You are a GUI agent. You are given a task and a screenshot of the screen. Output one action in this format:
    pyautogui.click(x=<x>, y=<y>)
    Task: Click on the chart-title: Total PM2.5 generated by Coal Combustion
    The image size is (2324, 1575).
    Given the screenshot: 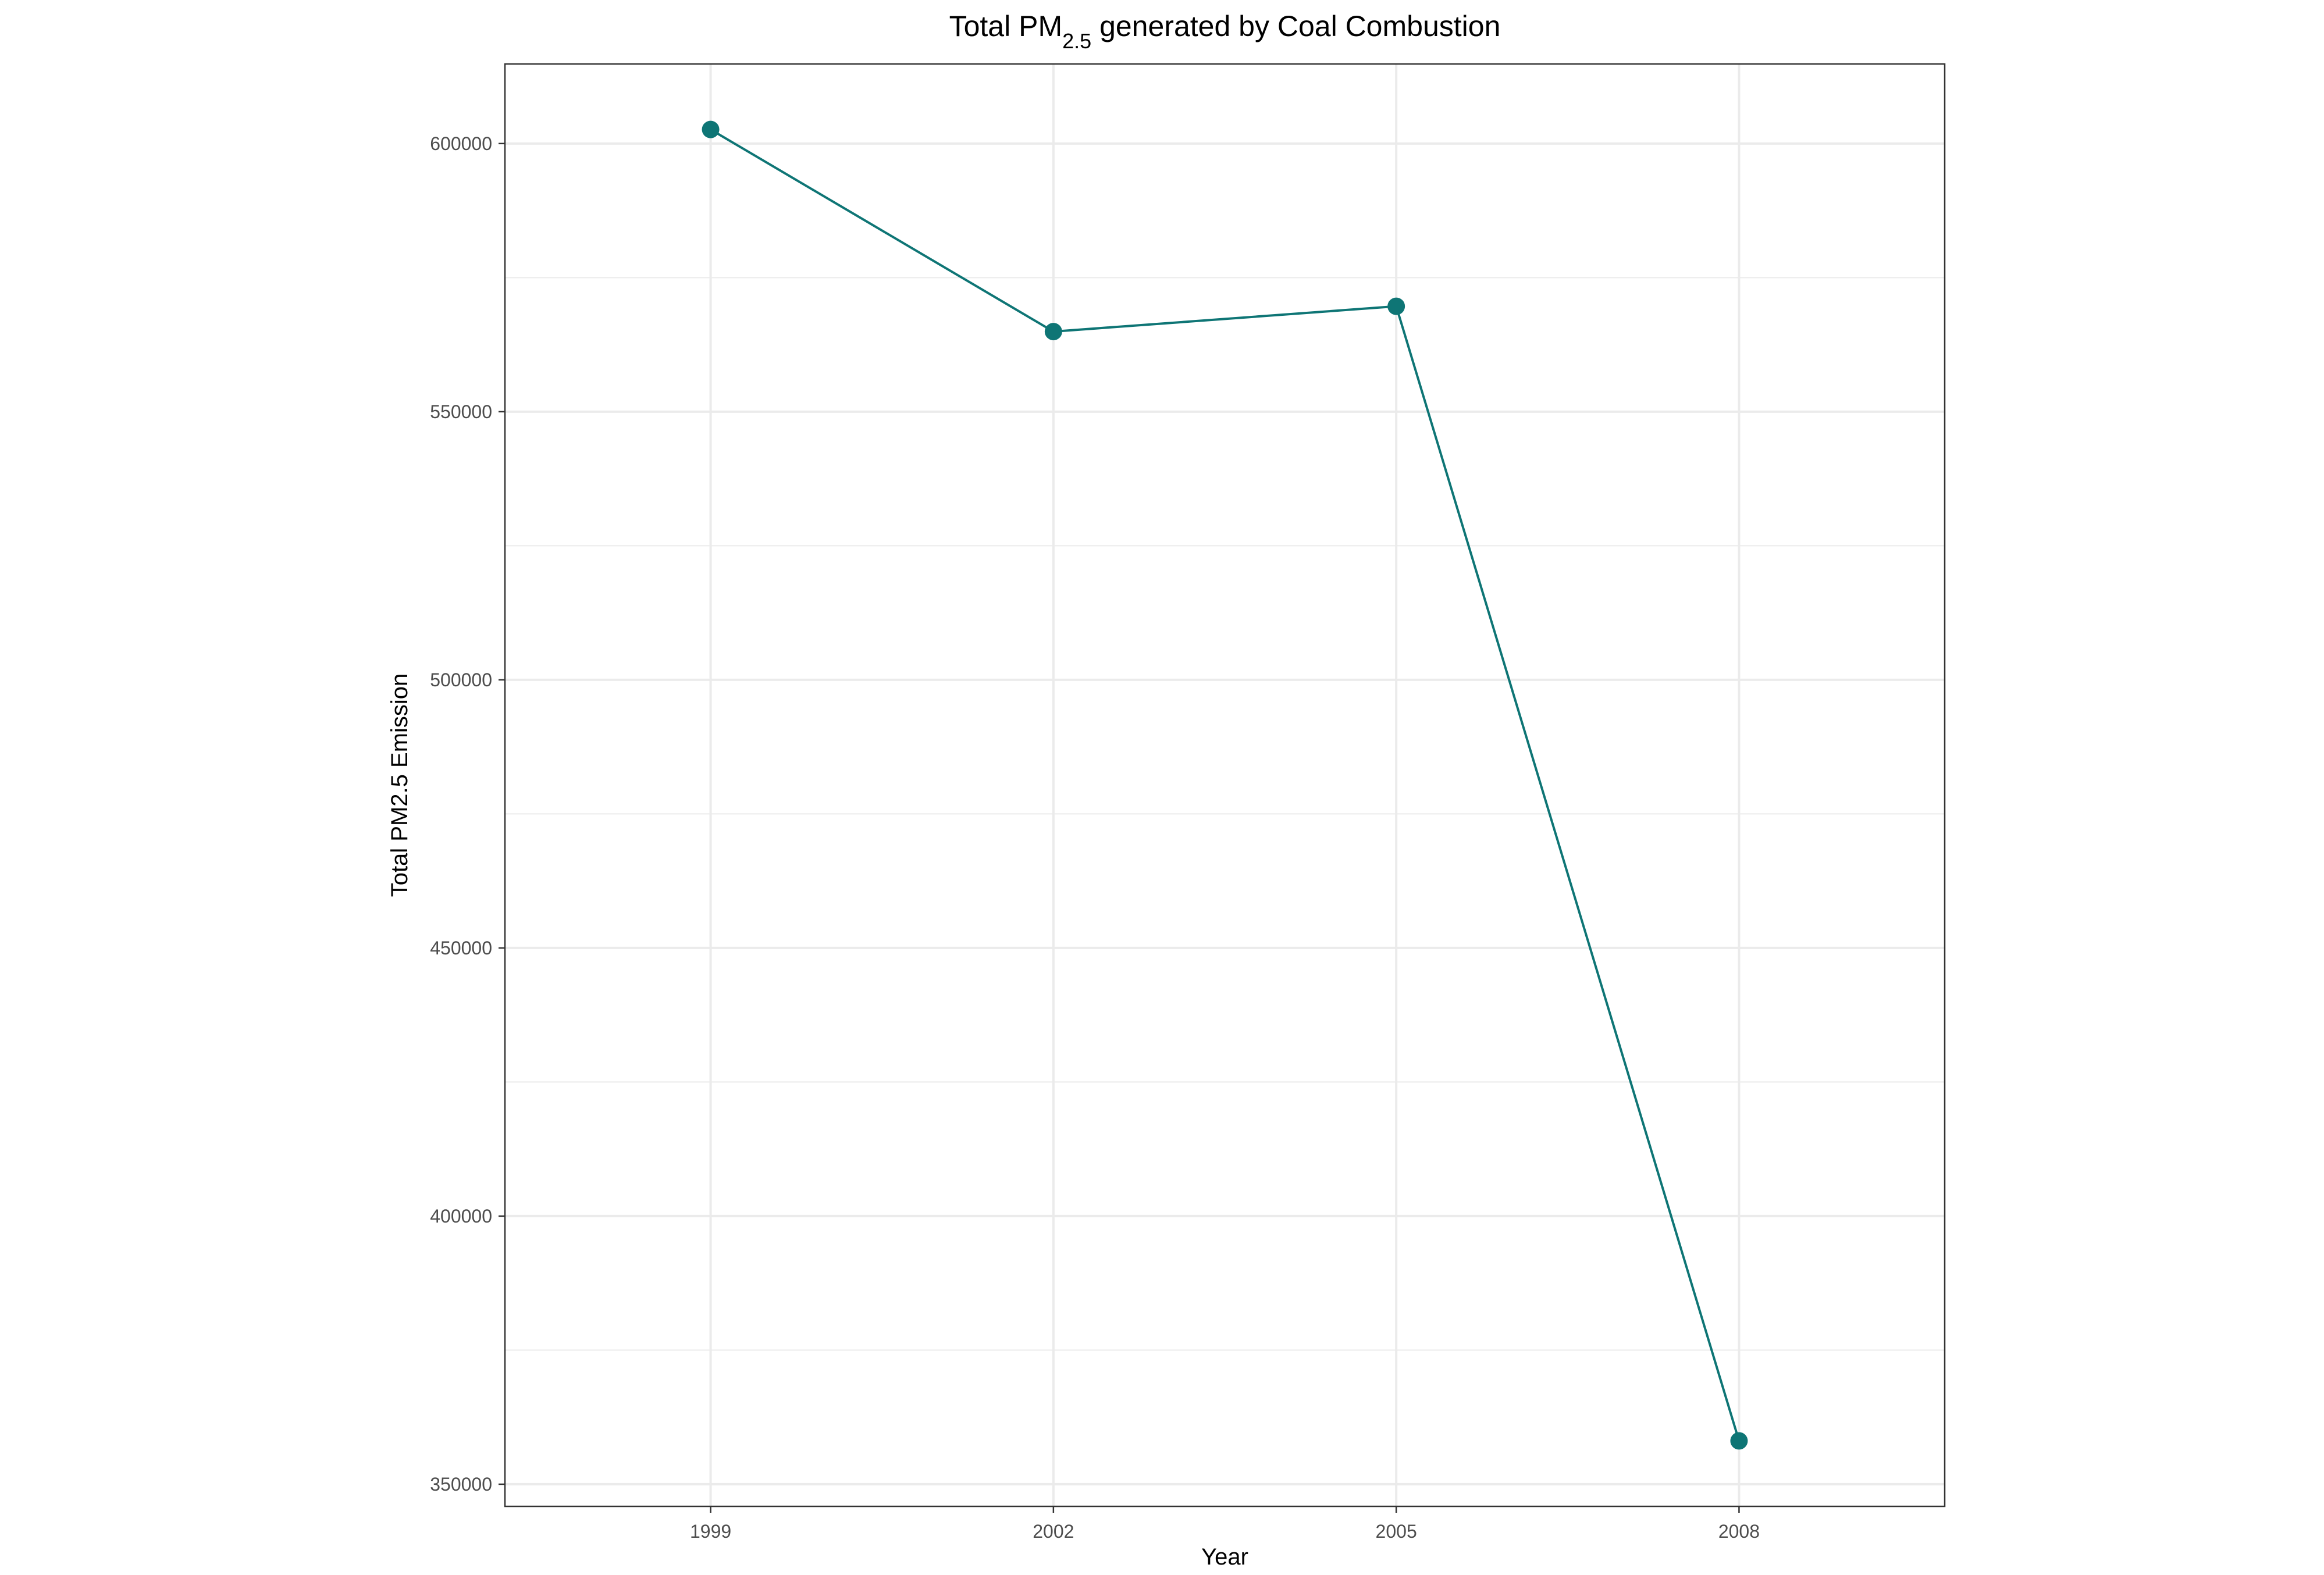 What is the action you would take?
    pyautogui.click(x=1225, y=31)
    